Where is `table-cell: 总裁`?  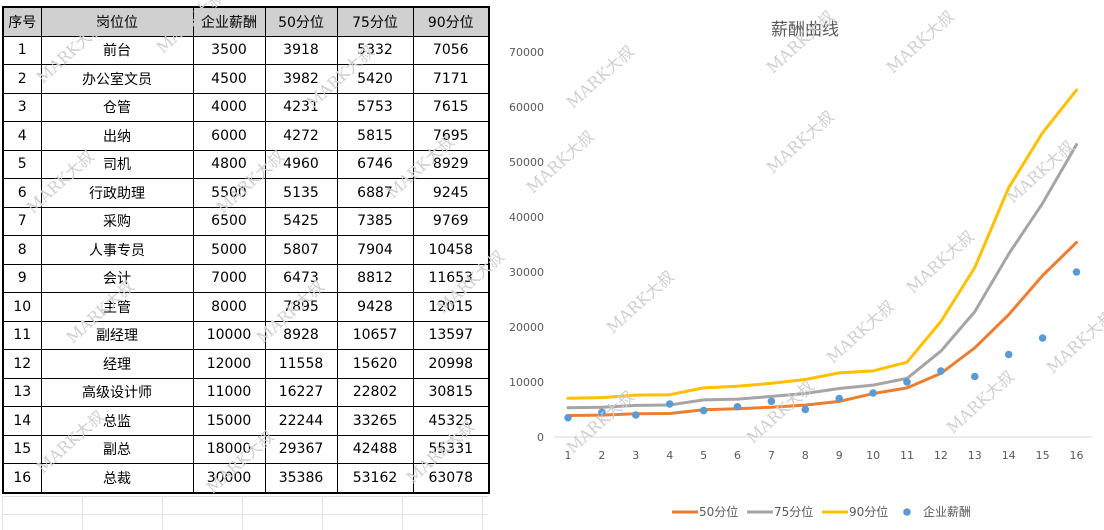 table-cell: 总裁 is located at coordinates (117, 478).